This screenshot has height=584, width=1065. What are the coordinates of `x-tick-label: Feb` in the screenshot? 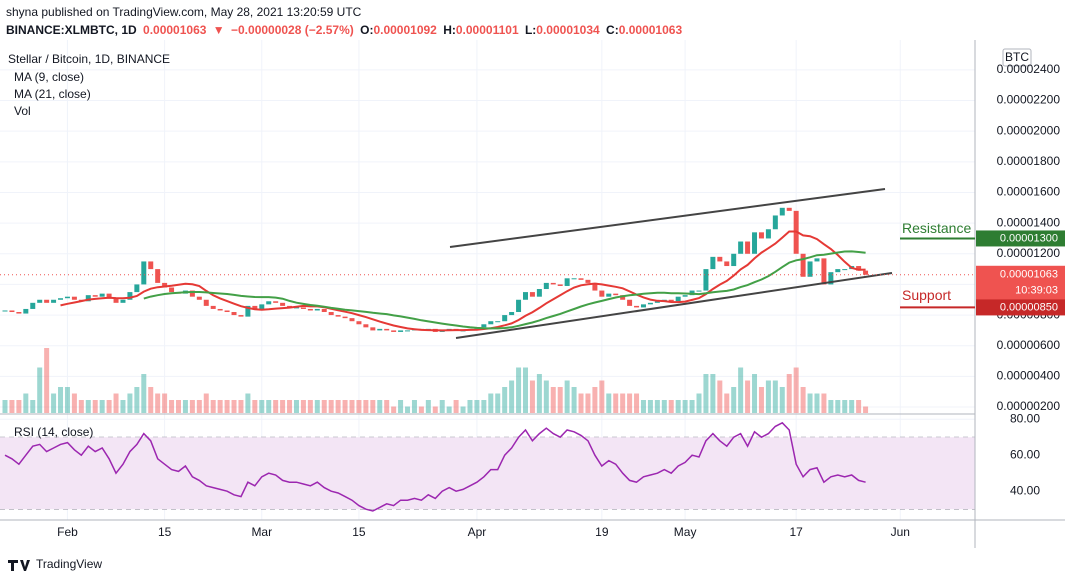 It's located at (67, 532).